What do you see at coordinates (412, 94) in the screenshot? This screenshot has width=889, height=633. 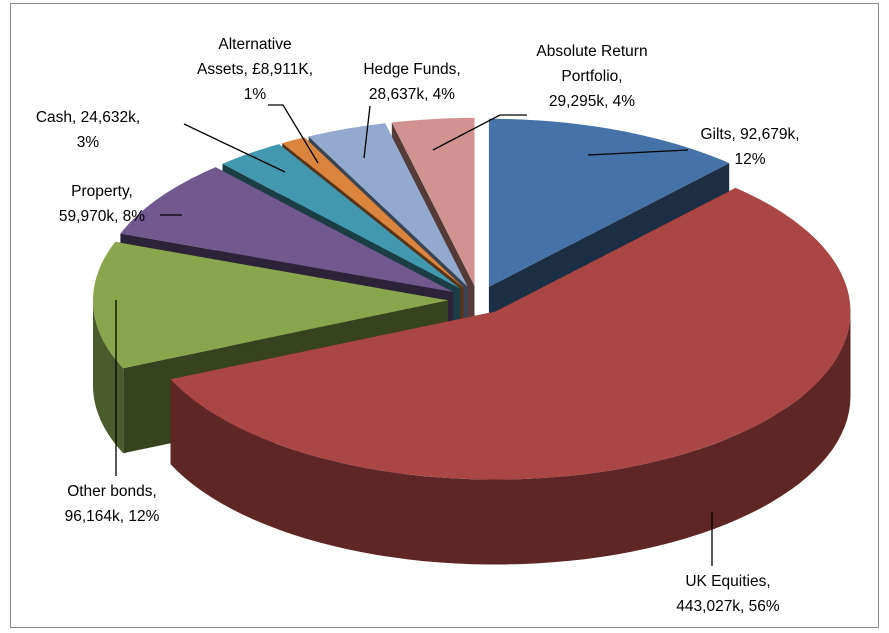 I see `data-label: 28,637k, 4%` at bounding box center [412, 94].